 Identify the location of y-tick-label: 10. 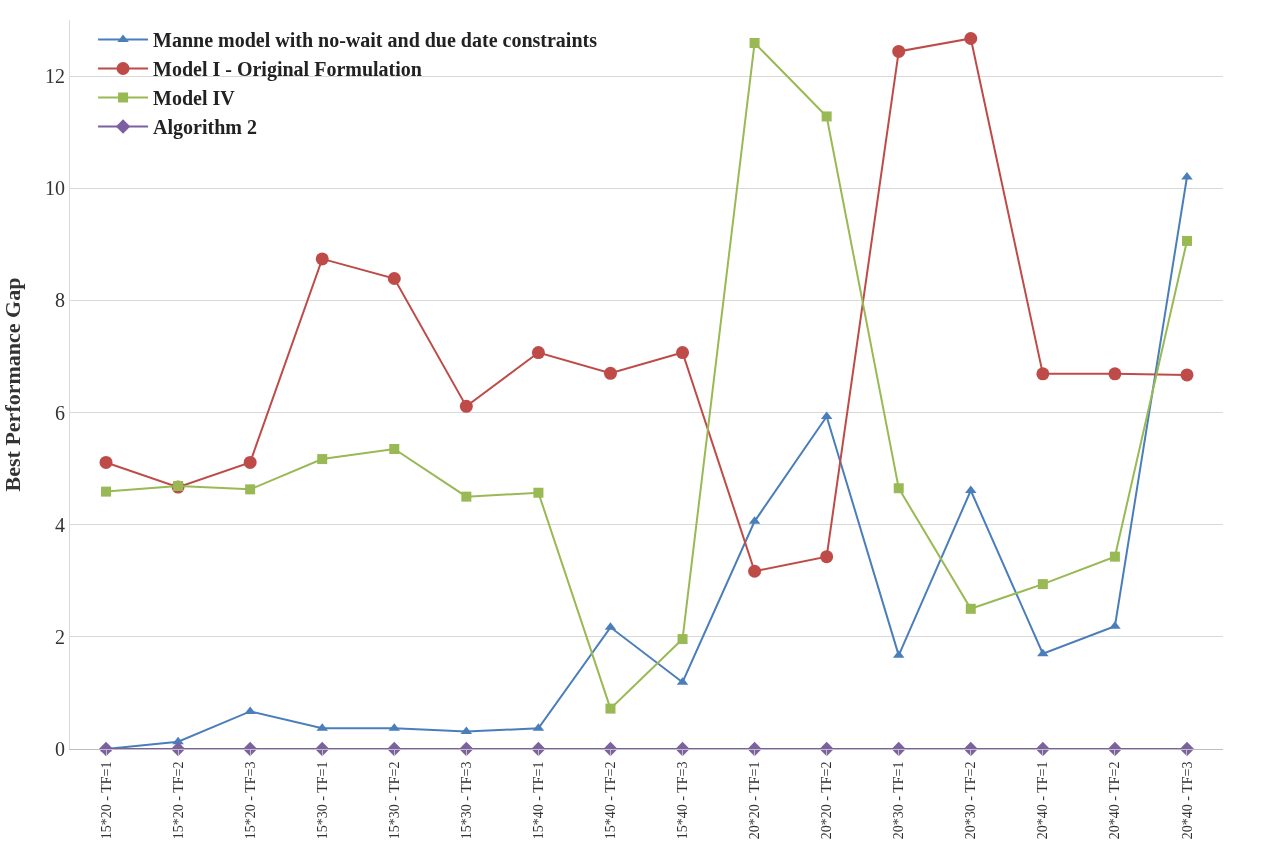
(55, 188).